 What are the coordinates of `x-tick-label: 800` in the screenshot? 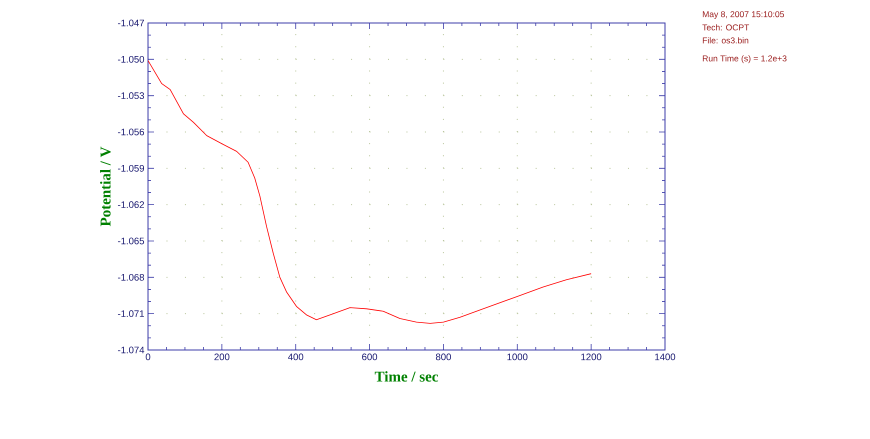 It's located at (443, 357).